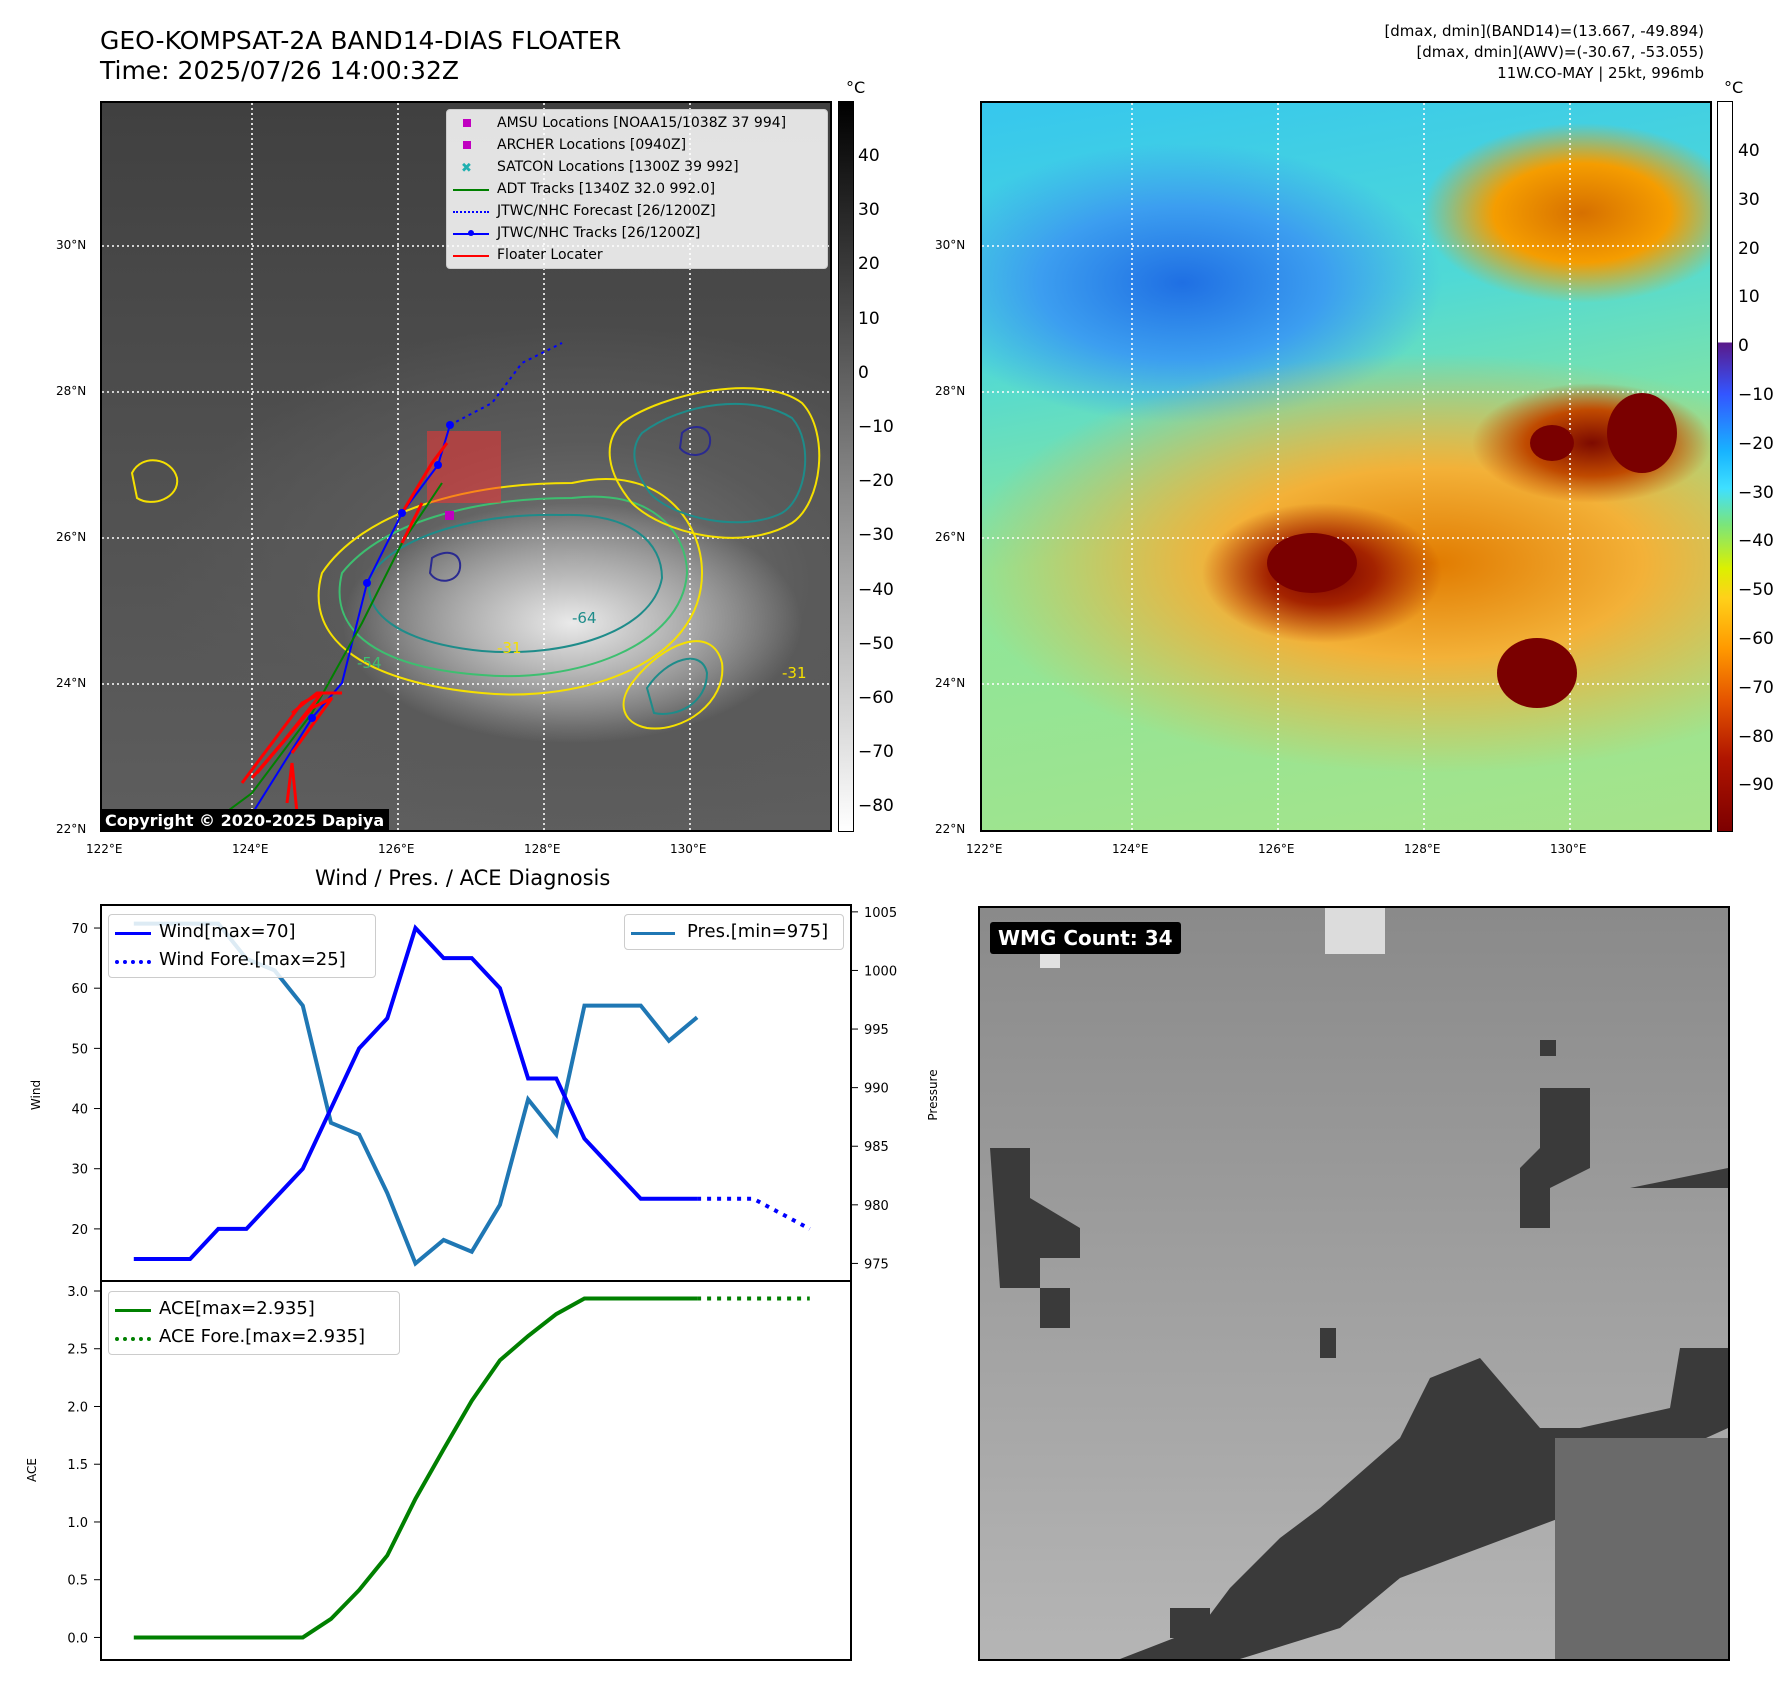  I want to click on wind-tick-label: 70, so click(79, 929).